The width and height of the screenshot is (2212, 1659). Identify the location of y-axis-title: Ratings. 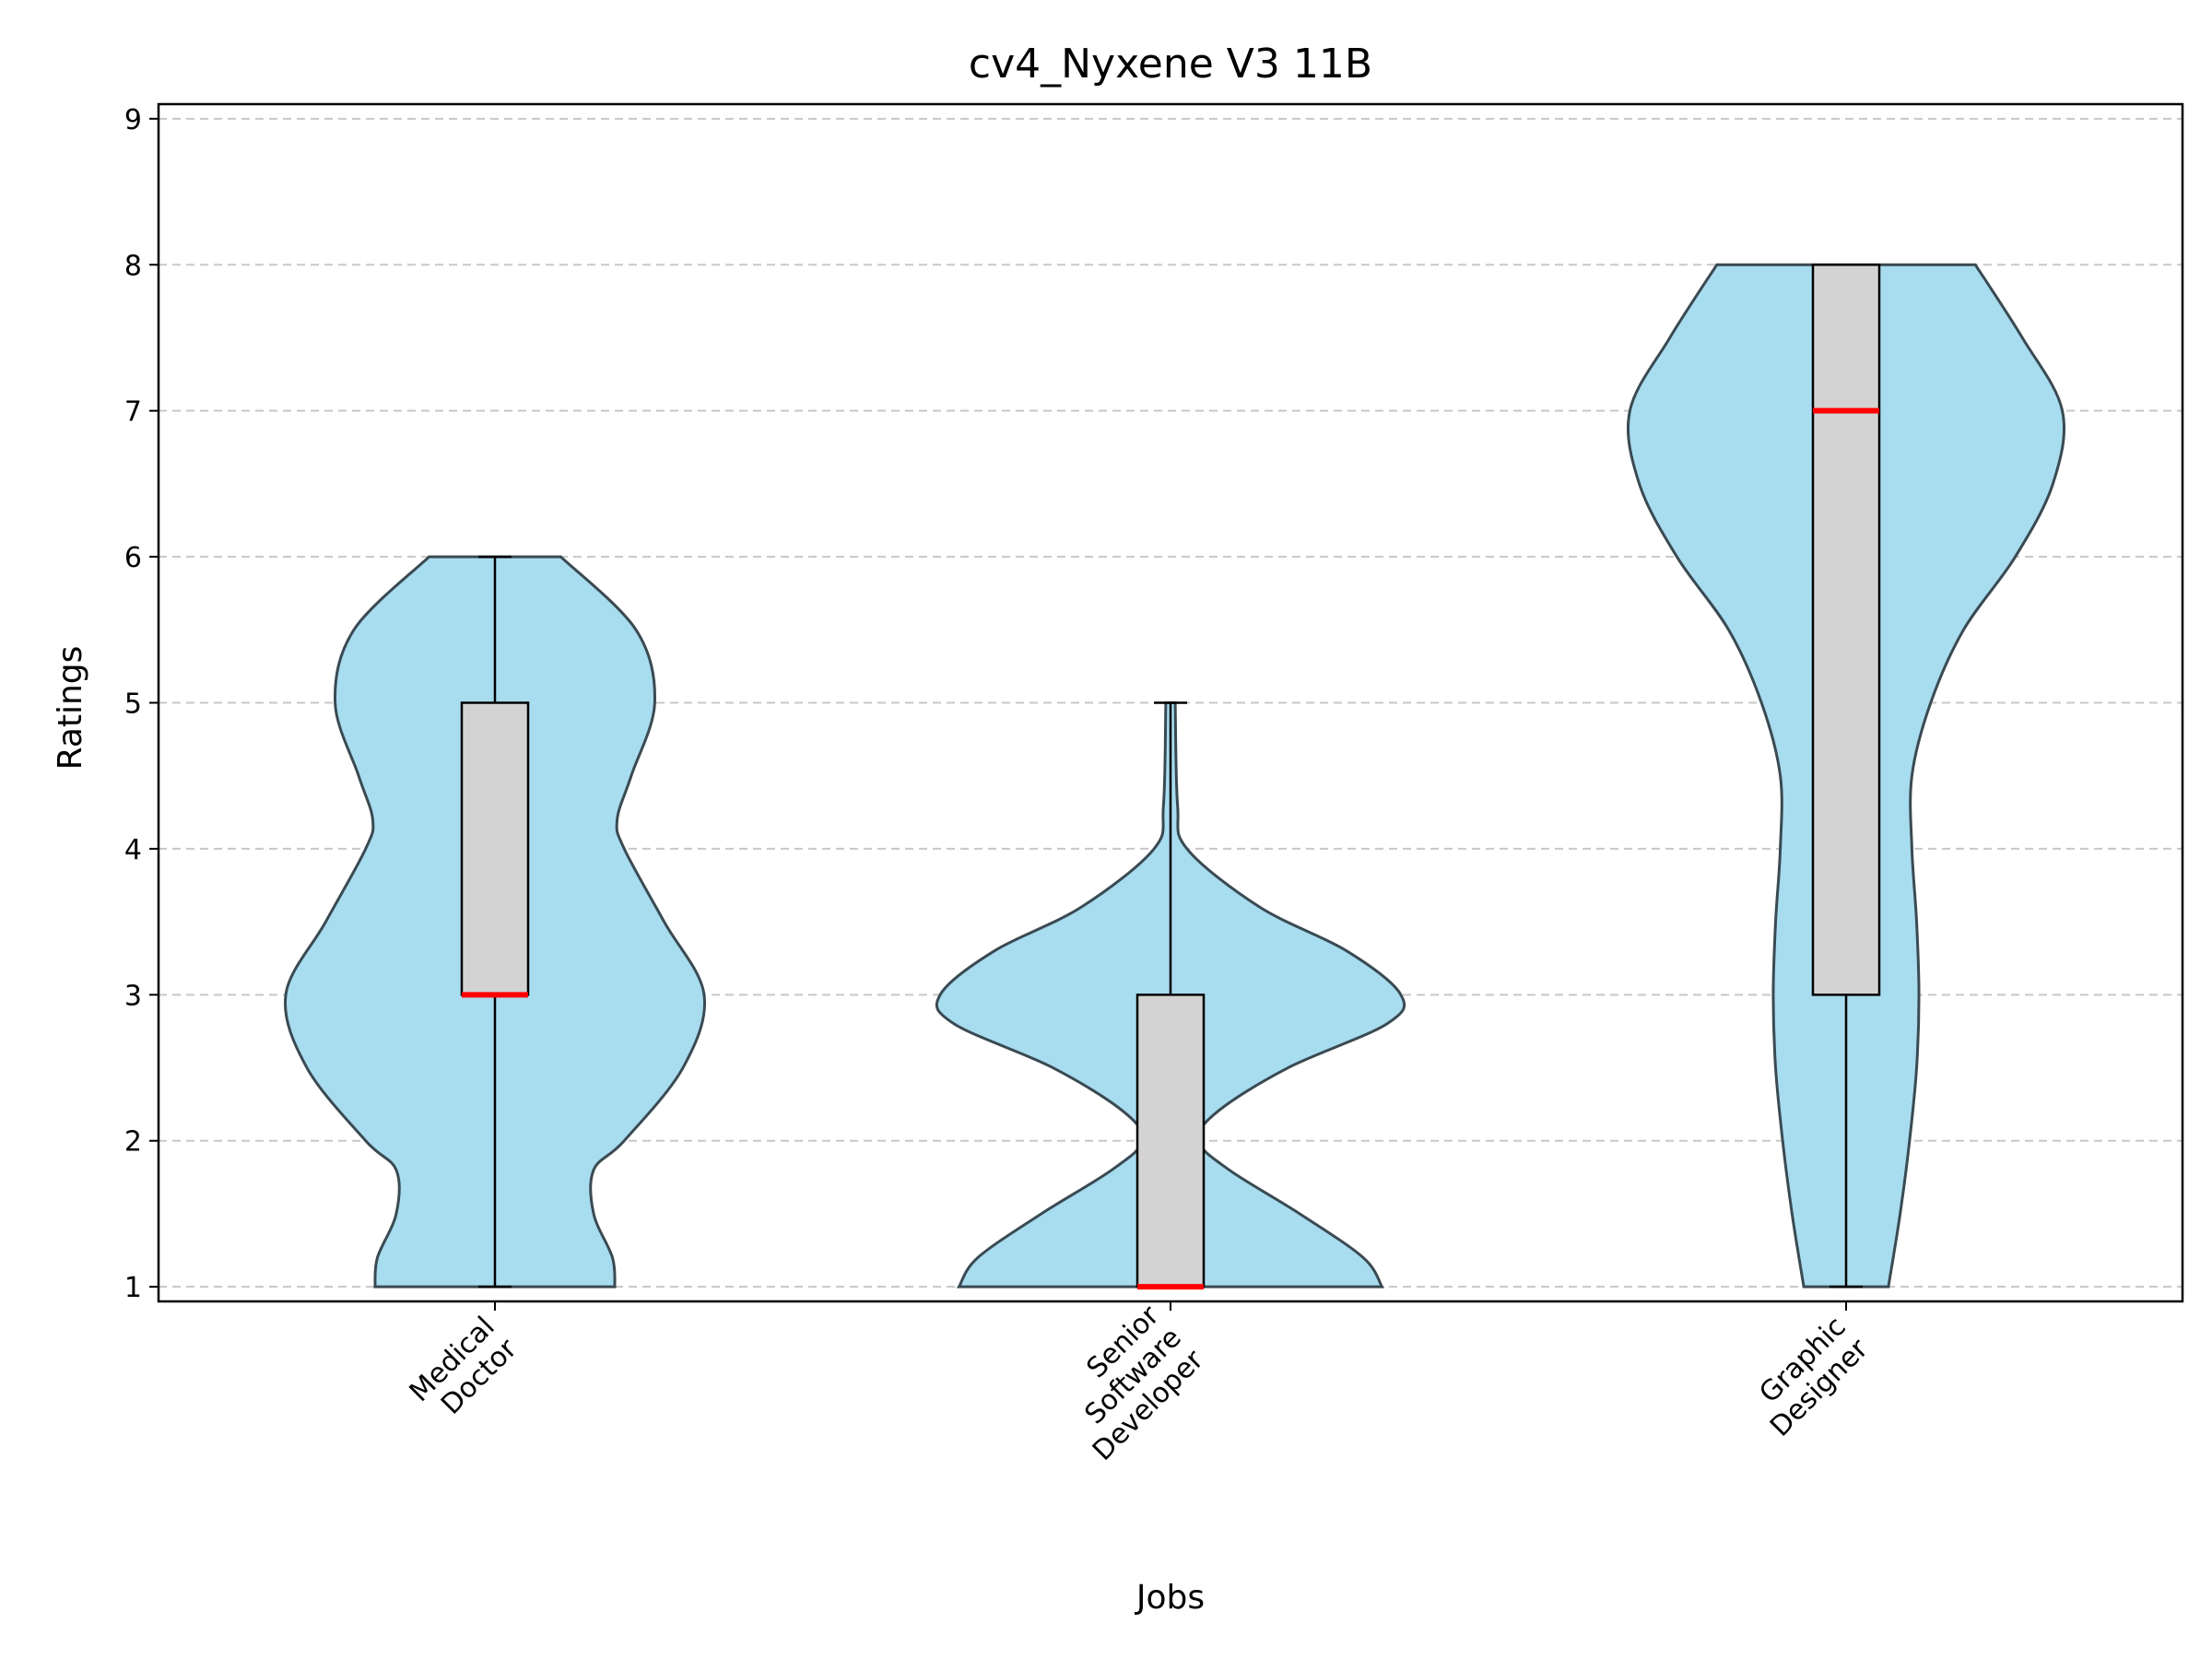
(70, 708).